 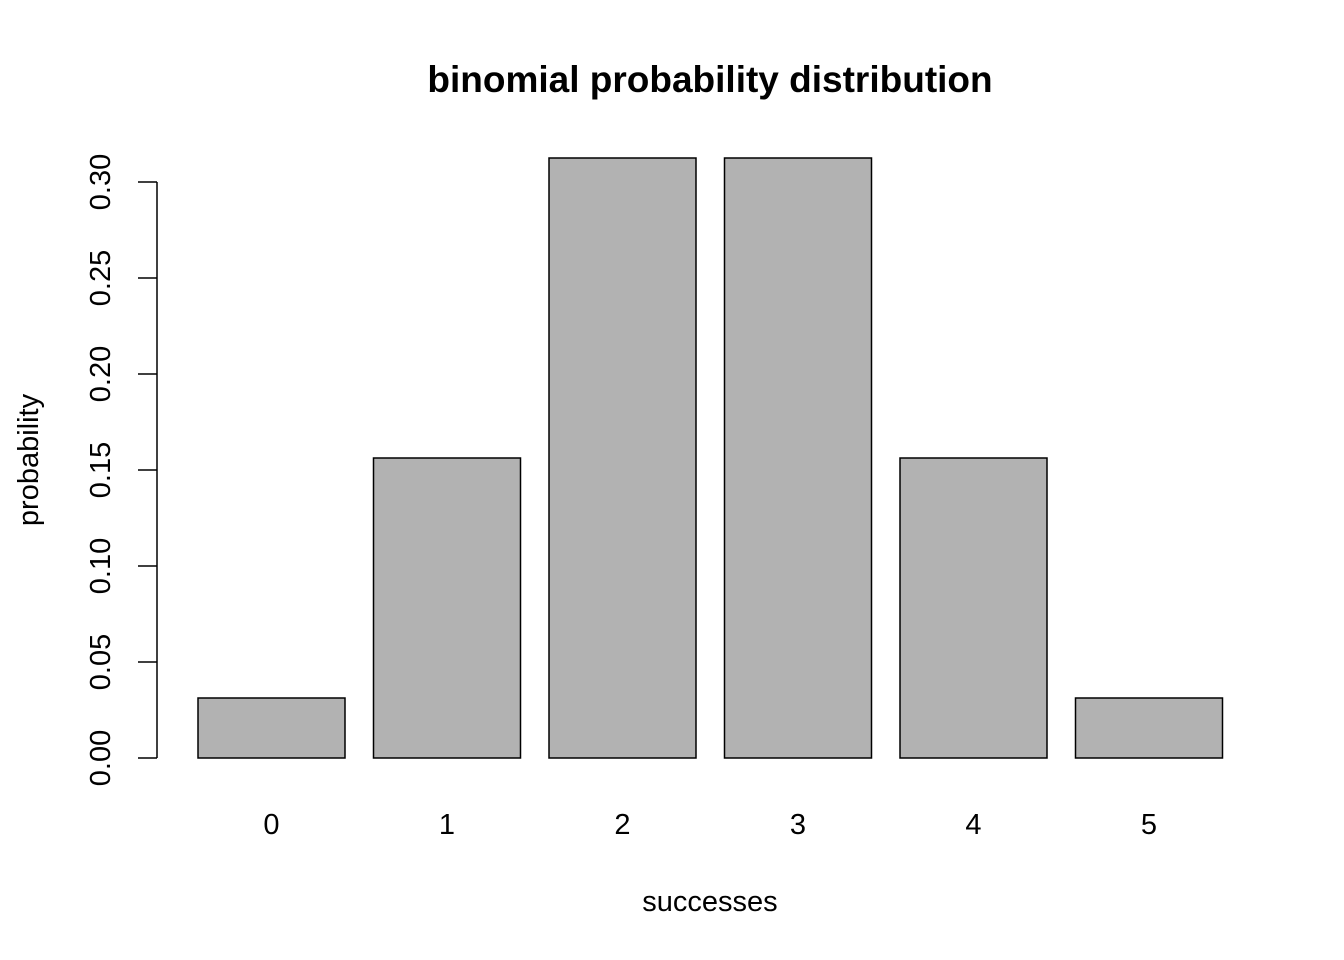 I want to click on y-tick-label: 0.20, so click(x=101, y=374).